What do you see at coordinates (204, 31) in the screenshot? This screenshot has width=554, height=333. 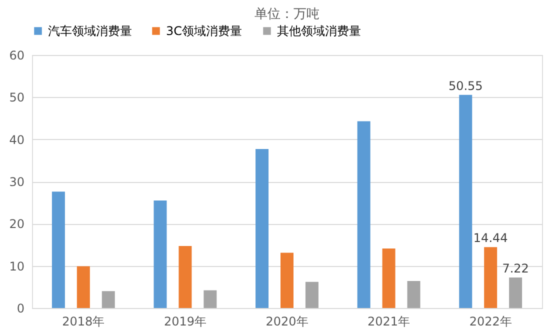 I see `legend-label: 3C领域消费量` at bounding box center [204, 31].